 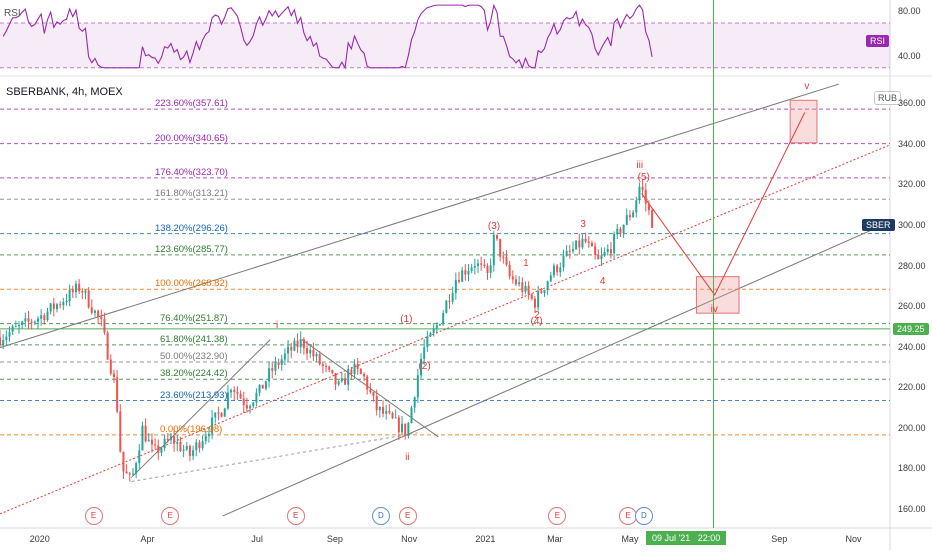 What do you see at coordinates (201, 408) in the screenshot?
I see `impulse-trendline` at bounding box center [201, 408].